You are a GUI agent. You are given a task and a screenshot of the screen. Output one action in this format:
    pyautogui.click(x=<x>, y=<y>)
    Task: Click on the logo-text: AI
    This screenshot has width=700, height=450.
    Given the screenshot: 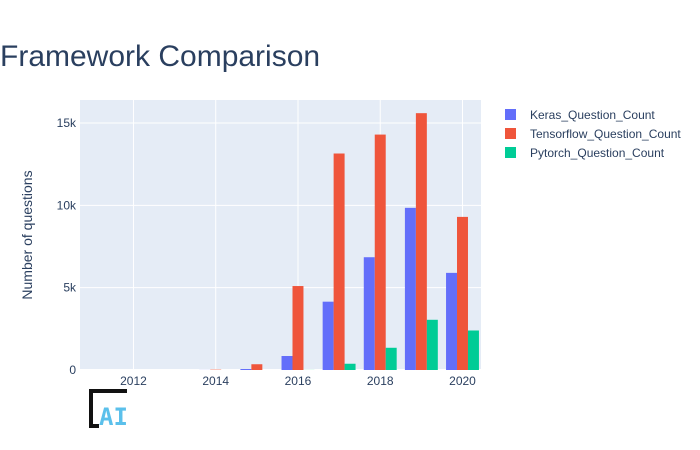 What is the action you would take?
    pyautogui.click(x=113, y=417)
    